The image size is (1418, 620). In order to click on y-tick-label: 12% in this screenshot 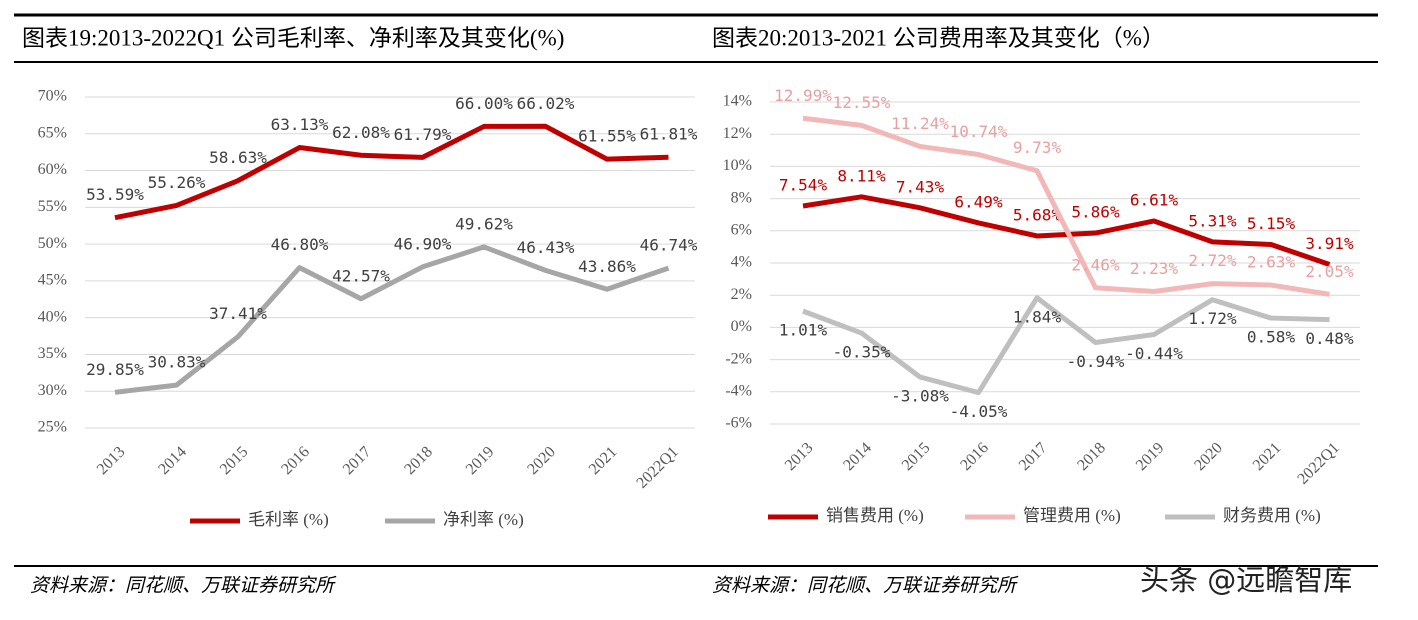, I will do `click(737, 133)`.